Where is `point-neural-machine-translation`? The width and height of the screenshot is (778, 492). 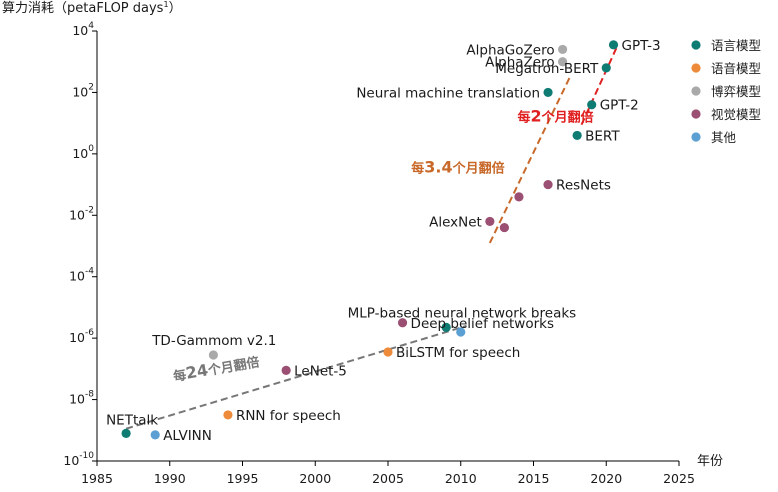
point-neural-machine-translation is located at coordinates (548, 92).